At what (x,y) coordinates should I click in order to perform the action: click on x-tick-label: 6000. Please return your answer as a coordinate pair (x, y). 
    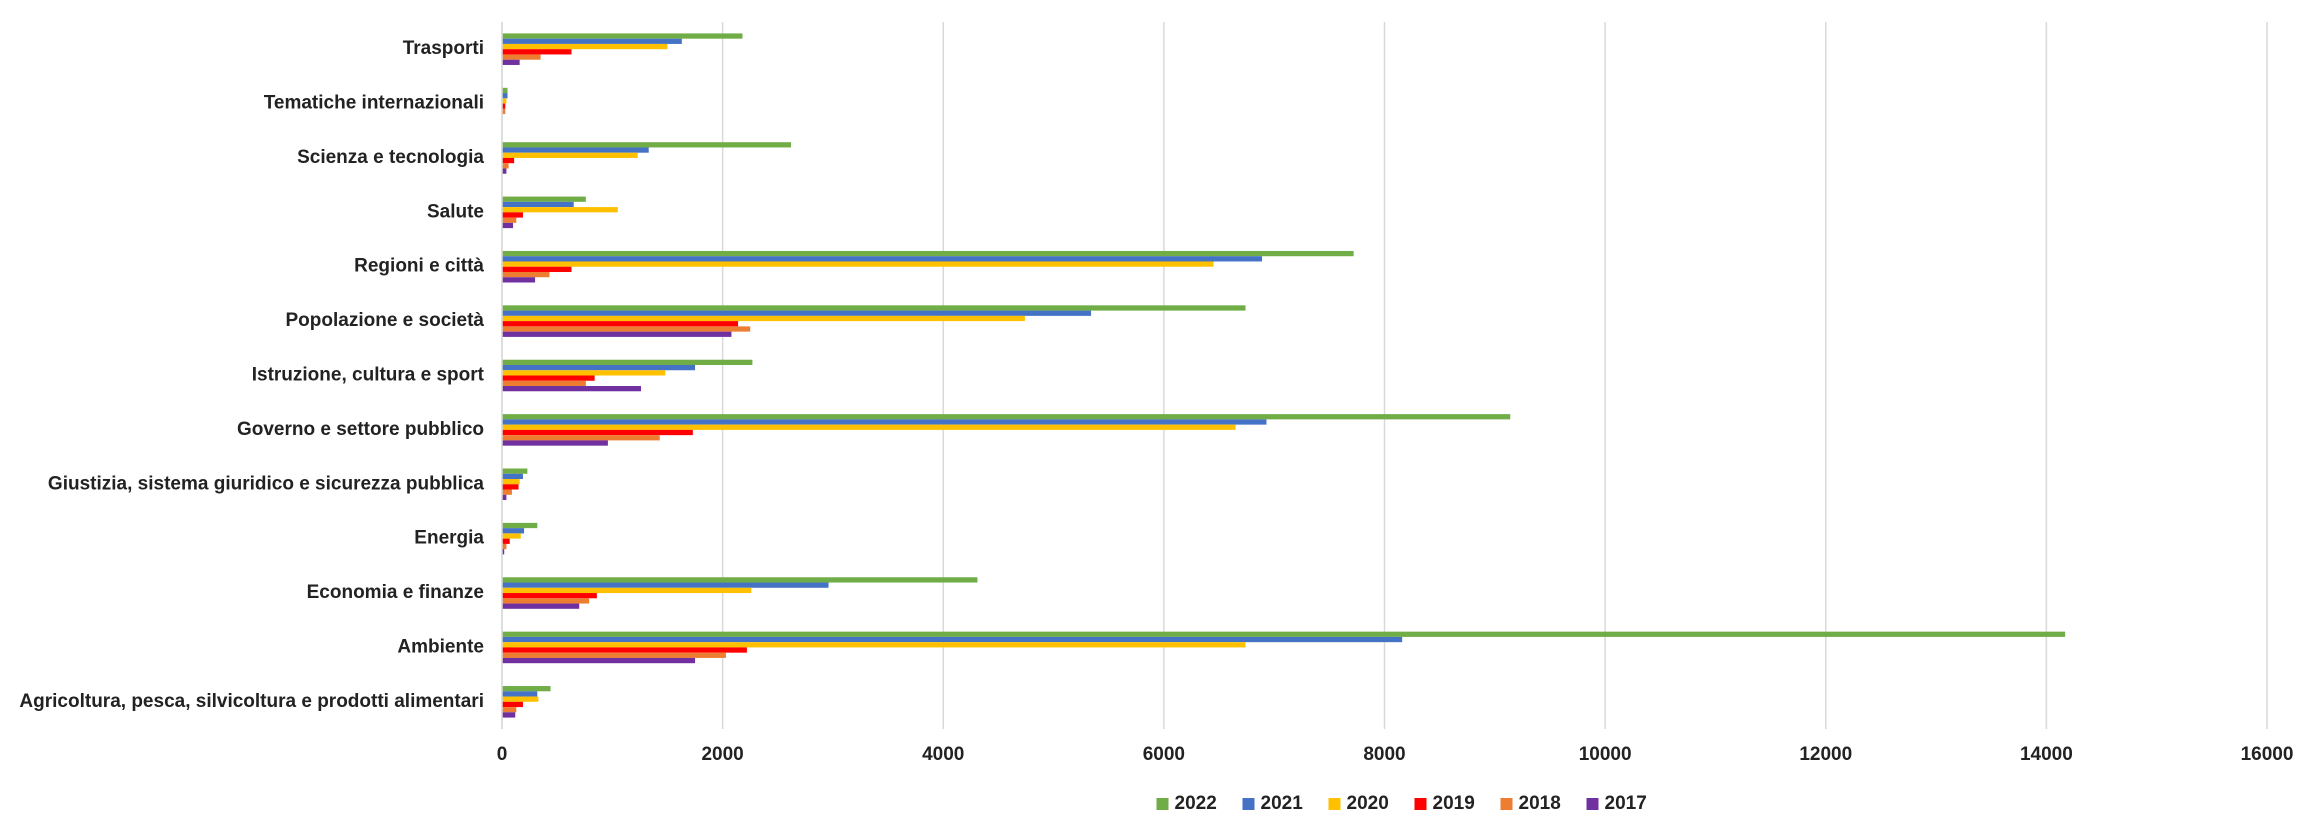
    Looking at the image, I should click on (1164, 754).